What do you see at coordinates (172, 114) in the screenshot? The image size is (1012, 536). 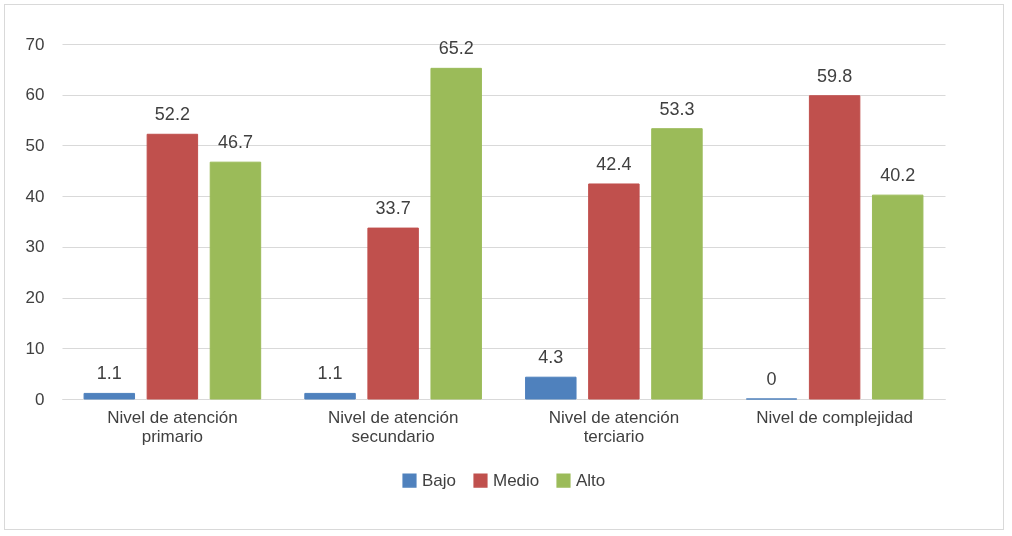 I see `data-label: 52.2` at bounding box center [172, 114].